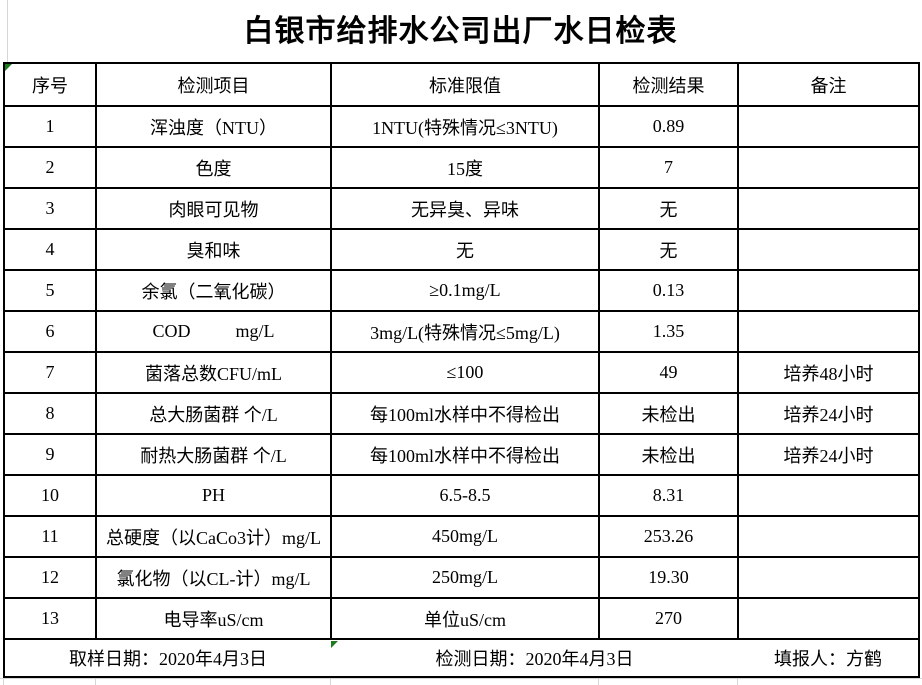  I want to click on cell-index: 5, so click(50, 290).